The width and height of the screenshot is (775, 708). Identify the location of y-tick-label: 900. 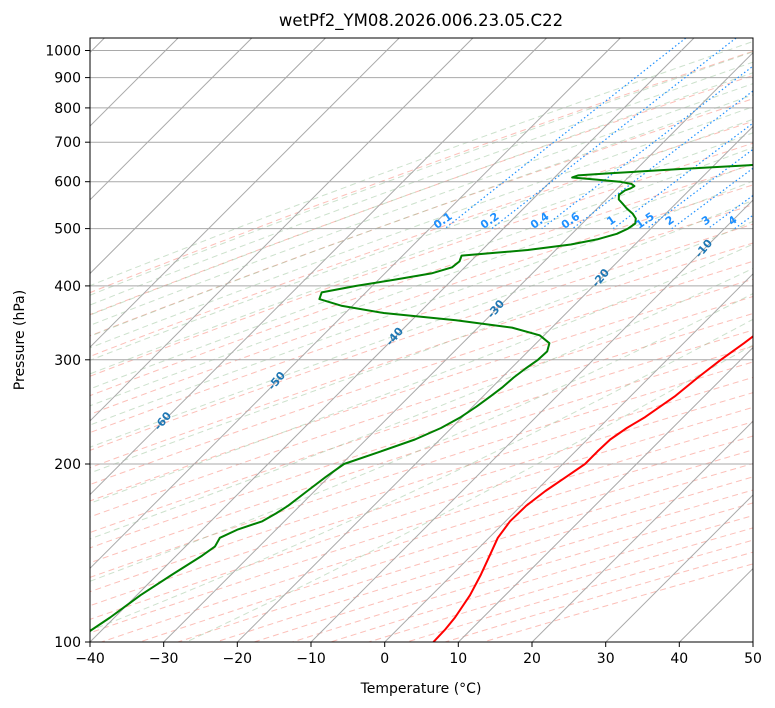
(67, 79).